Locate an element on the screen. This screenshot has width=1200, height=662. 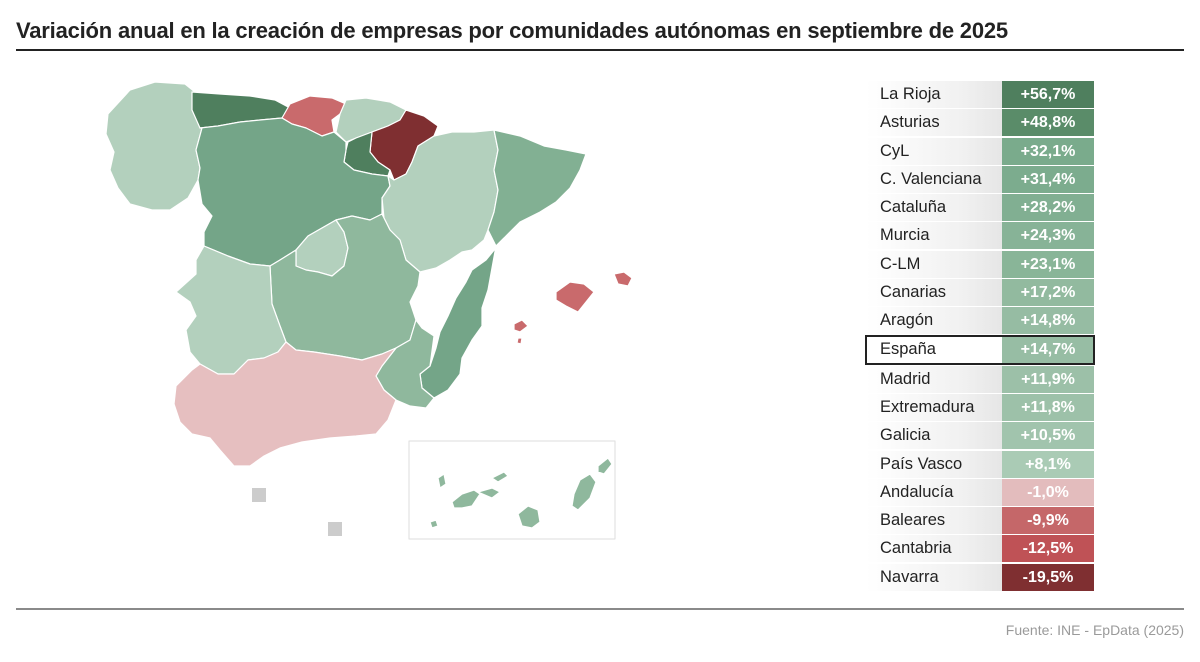
region-baleares is located at coordinates (573, 308).